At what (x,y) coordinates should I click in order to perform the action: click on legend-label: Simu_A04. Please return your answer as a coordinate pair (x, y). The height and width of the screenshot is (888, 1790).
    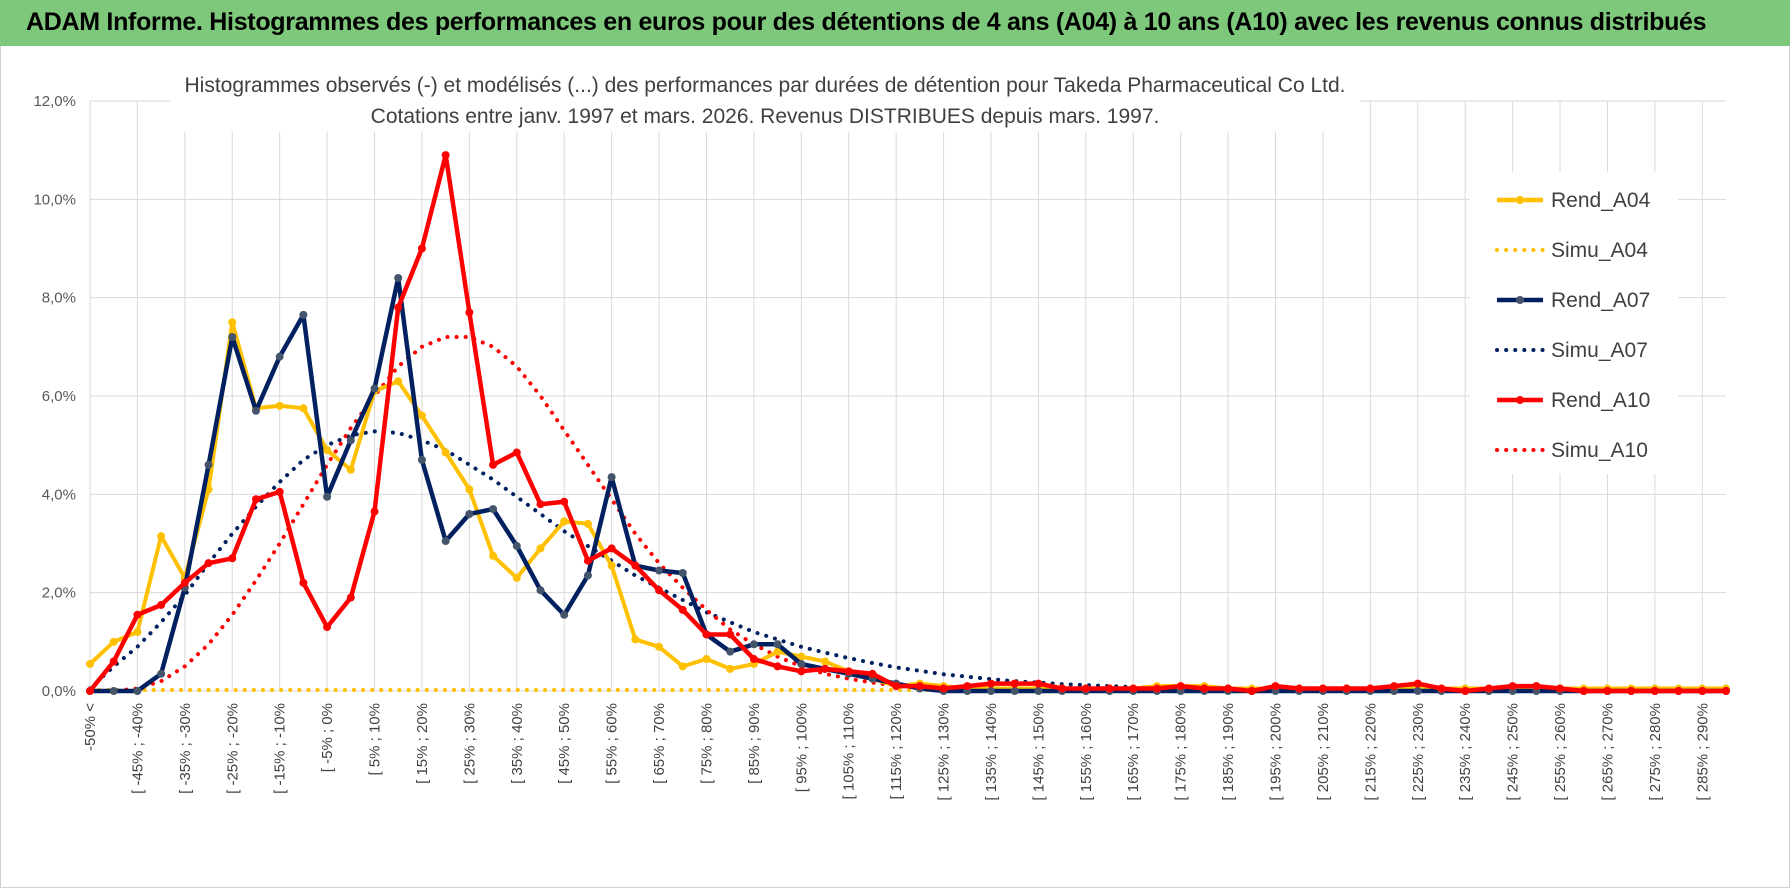
    Looking at the image, I should click on (1599, 250).